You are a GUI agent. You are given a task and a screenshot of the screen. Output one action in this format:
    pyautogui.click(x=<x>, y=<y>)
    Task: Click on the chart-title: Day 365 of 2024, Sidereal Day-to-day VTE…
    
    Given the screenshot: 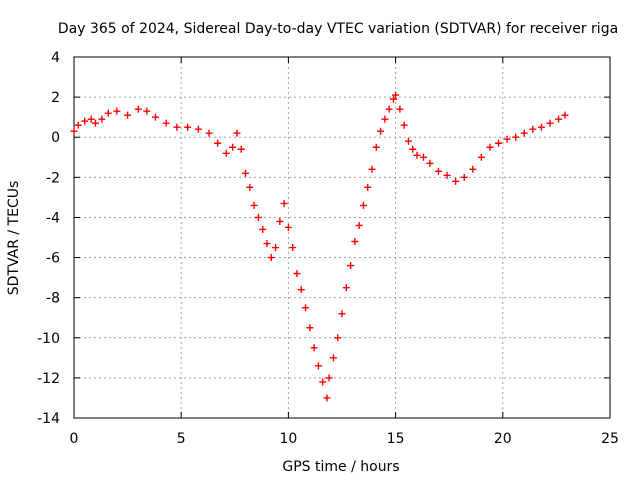 What is the action you would take?
    pyautogui.click(x=338, y=29)
    